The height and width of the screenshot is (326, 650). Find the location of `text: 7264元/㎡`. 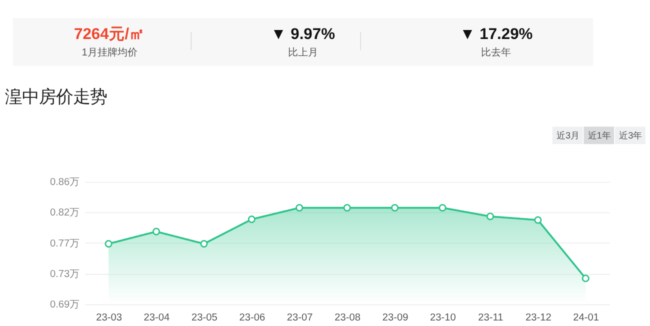

text: 7264元/㎡ is located at coordinates (110, 35).